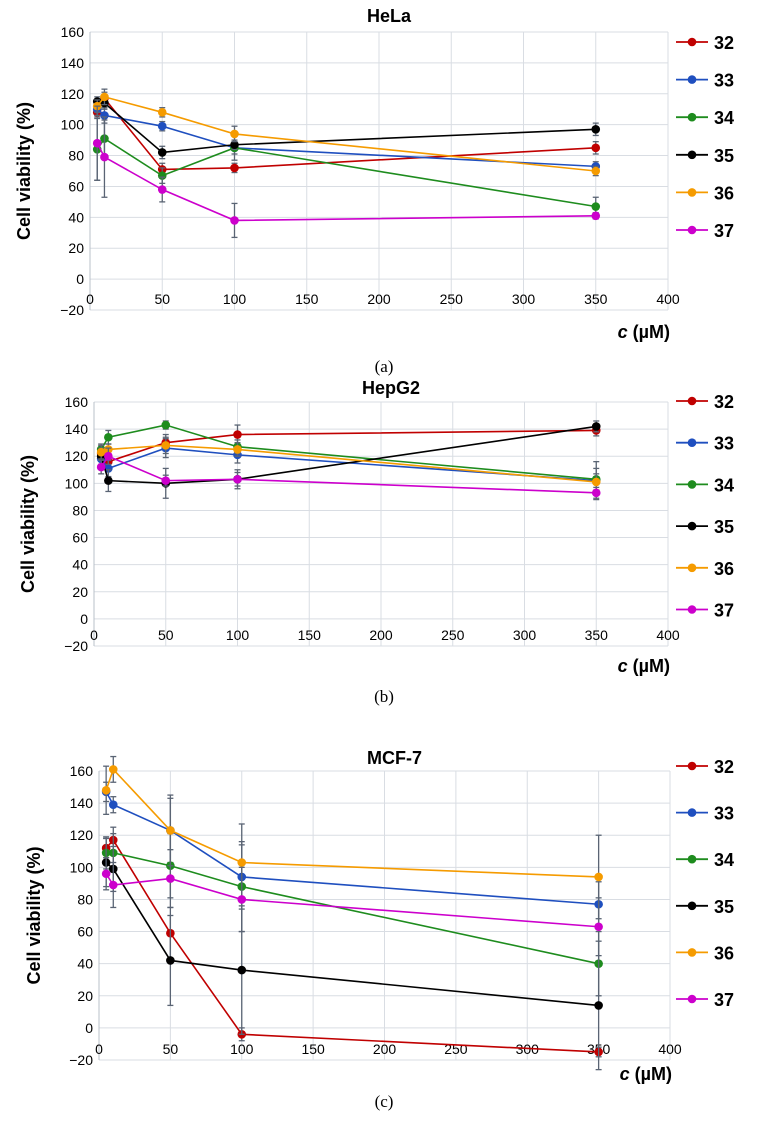 This screenshot has height=1121, width=768. I want to click on legend-entry-36: 36, so click(705, 569).